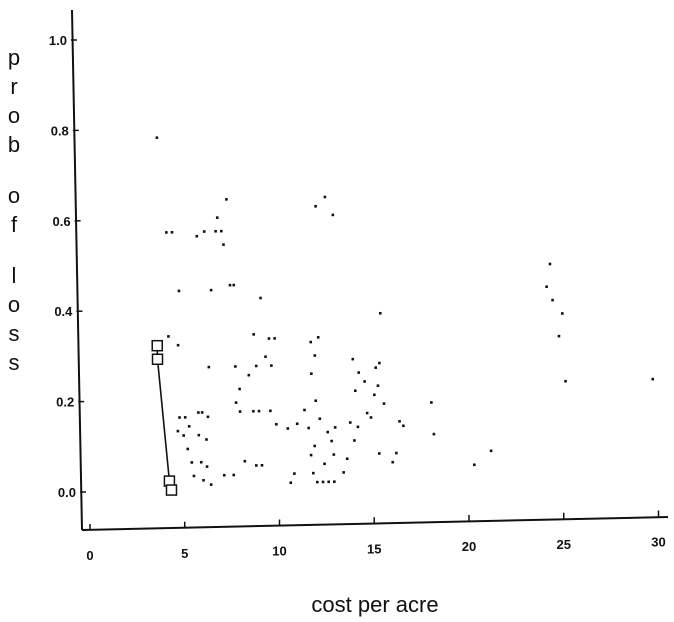 The width and height of the screenshot is (674, 622). I want to click on highlighted-point, so click(171, 490).